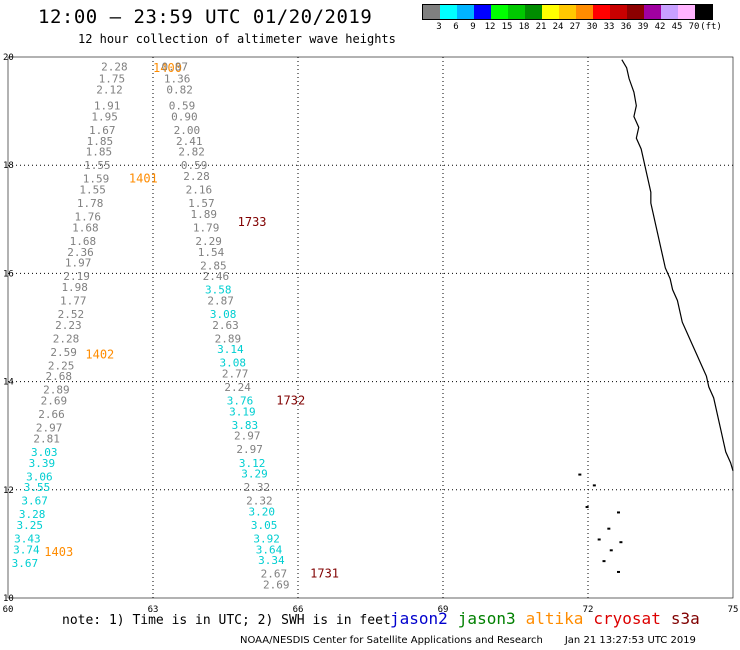 The image size is (740, 650). Describe the element at coordinates (46, 438) in the screenshot. I see `wave-height-value: 2.81` at that location.